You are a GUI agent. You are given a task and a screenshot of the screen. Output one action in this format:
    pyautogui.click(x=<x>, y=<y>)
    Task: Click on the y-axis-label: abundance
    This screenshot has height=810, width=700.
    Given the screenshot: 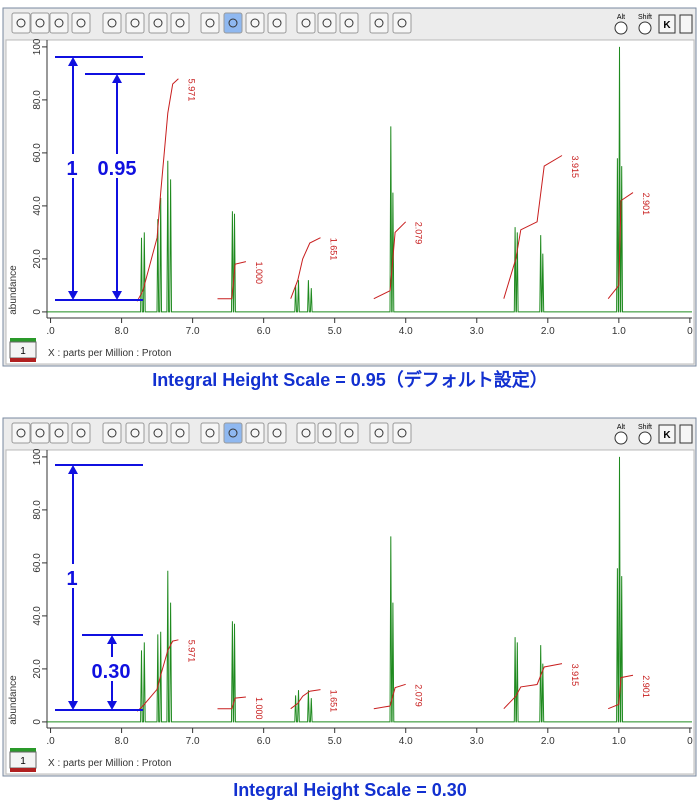 What is the action you would take?
    pyautogui.click(x=13, y=290)
    